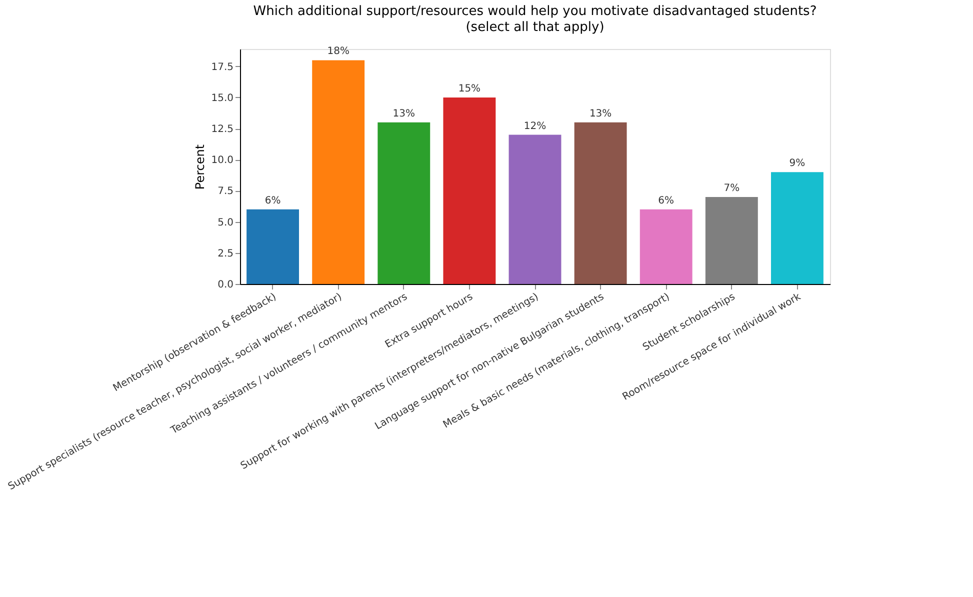  I want to click on data-label: 12%, so click(535, 126).